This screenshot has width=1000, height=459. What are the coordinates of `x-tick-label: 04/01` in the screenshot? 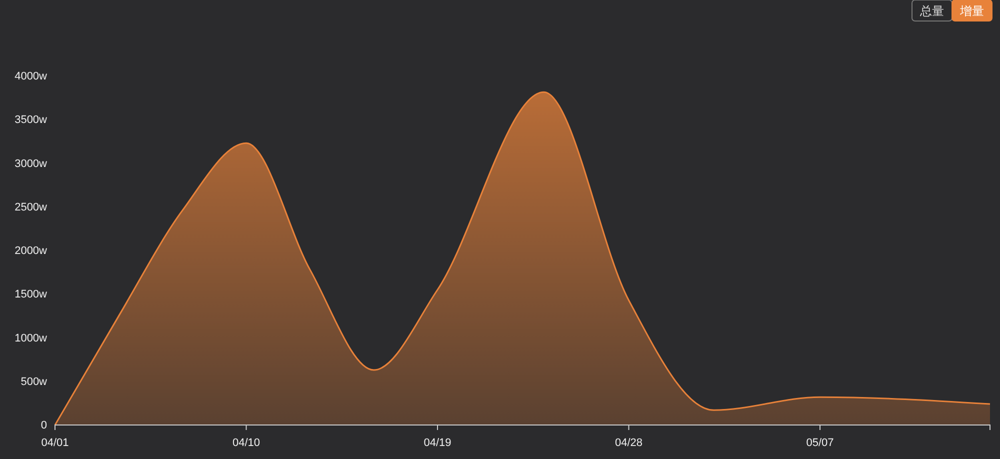 It's located at (55, 443).